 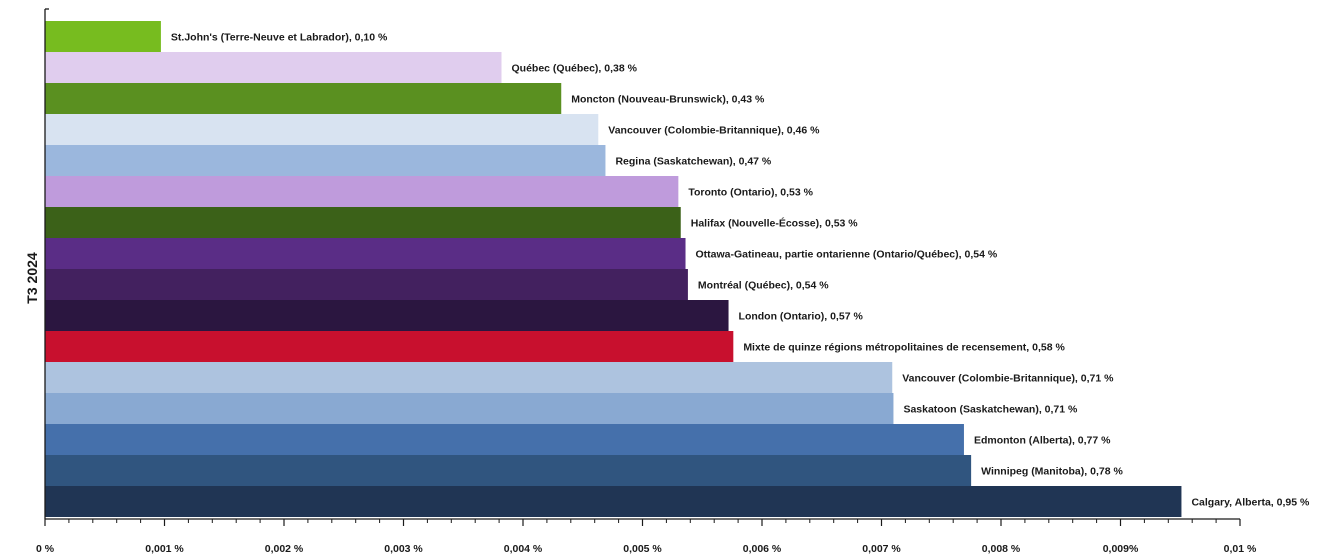 I want to click on x-tick-label: 0 %, so click(x=45, y=549).